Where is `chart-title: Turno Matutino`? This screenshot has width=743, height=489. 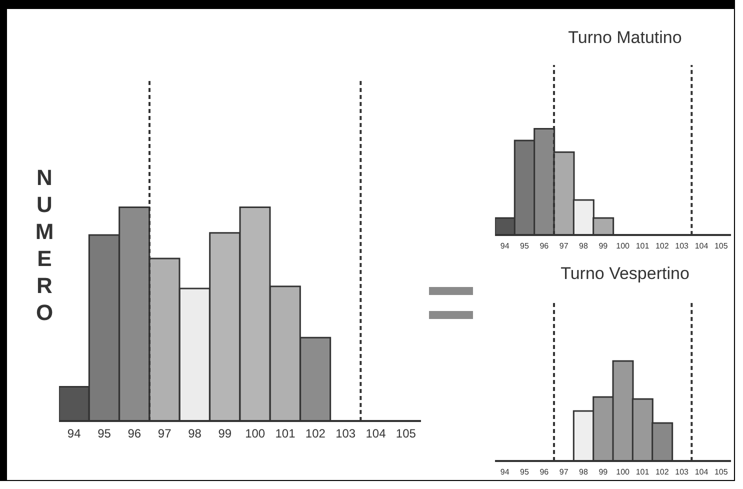 chart-title: Turno Matutino is located at coordinates (625, 38).